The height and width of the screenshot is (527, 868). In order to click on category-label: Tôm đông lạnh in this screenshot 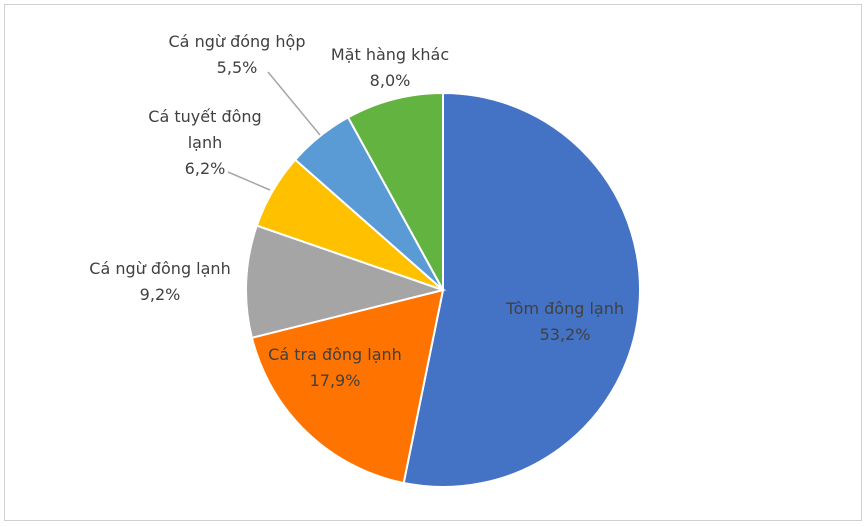, I will do `click(565, 308)`.